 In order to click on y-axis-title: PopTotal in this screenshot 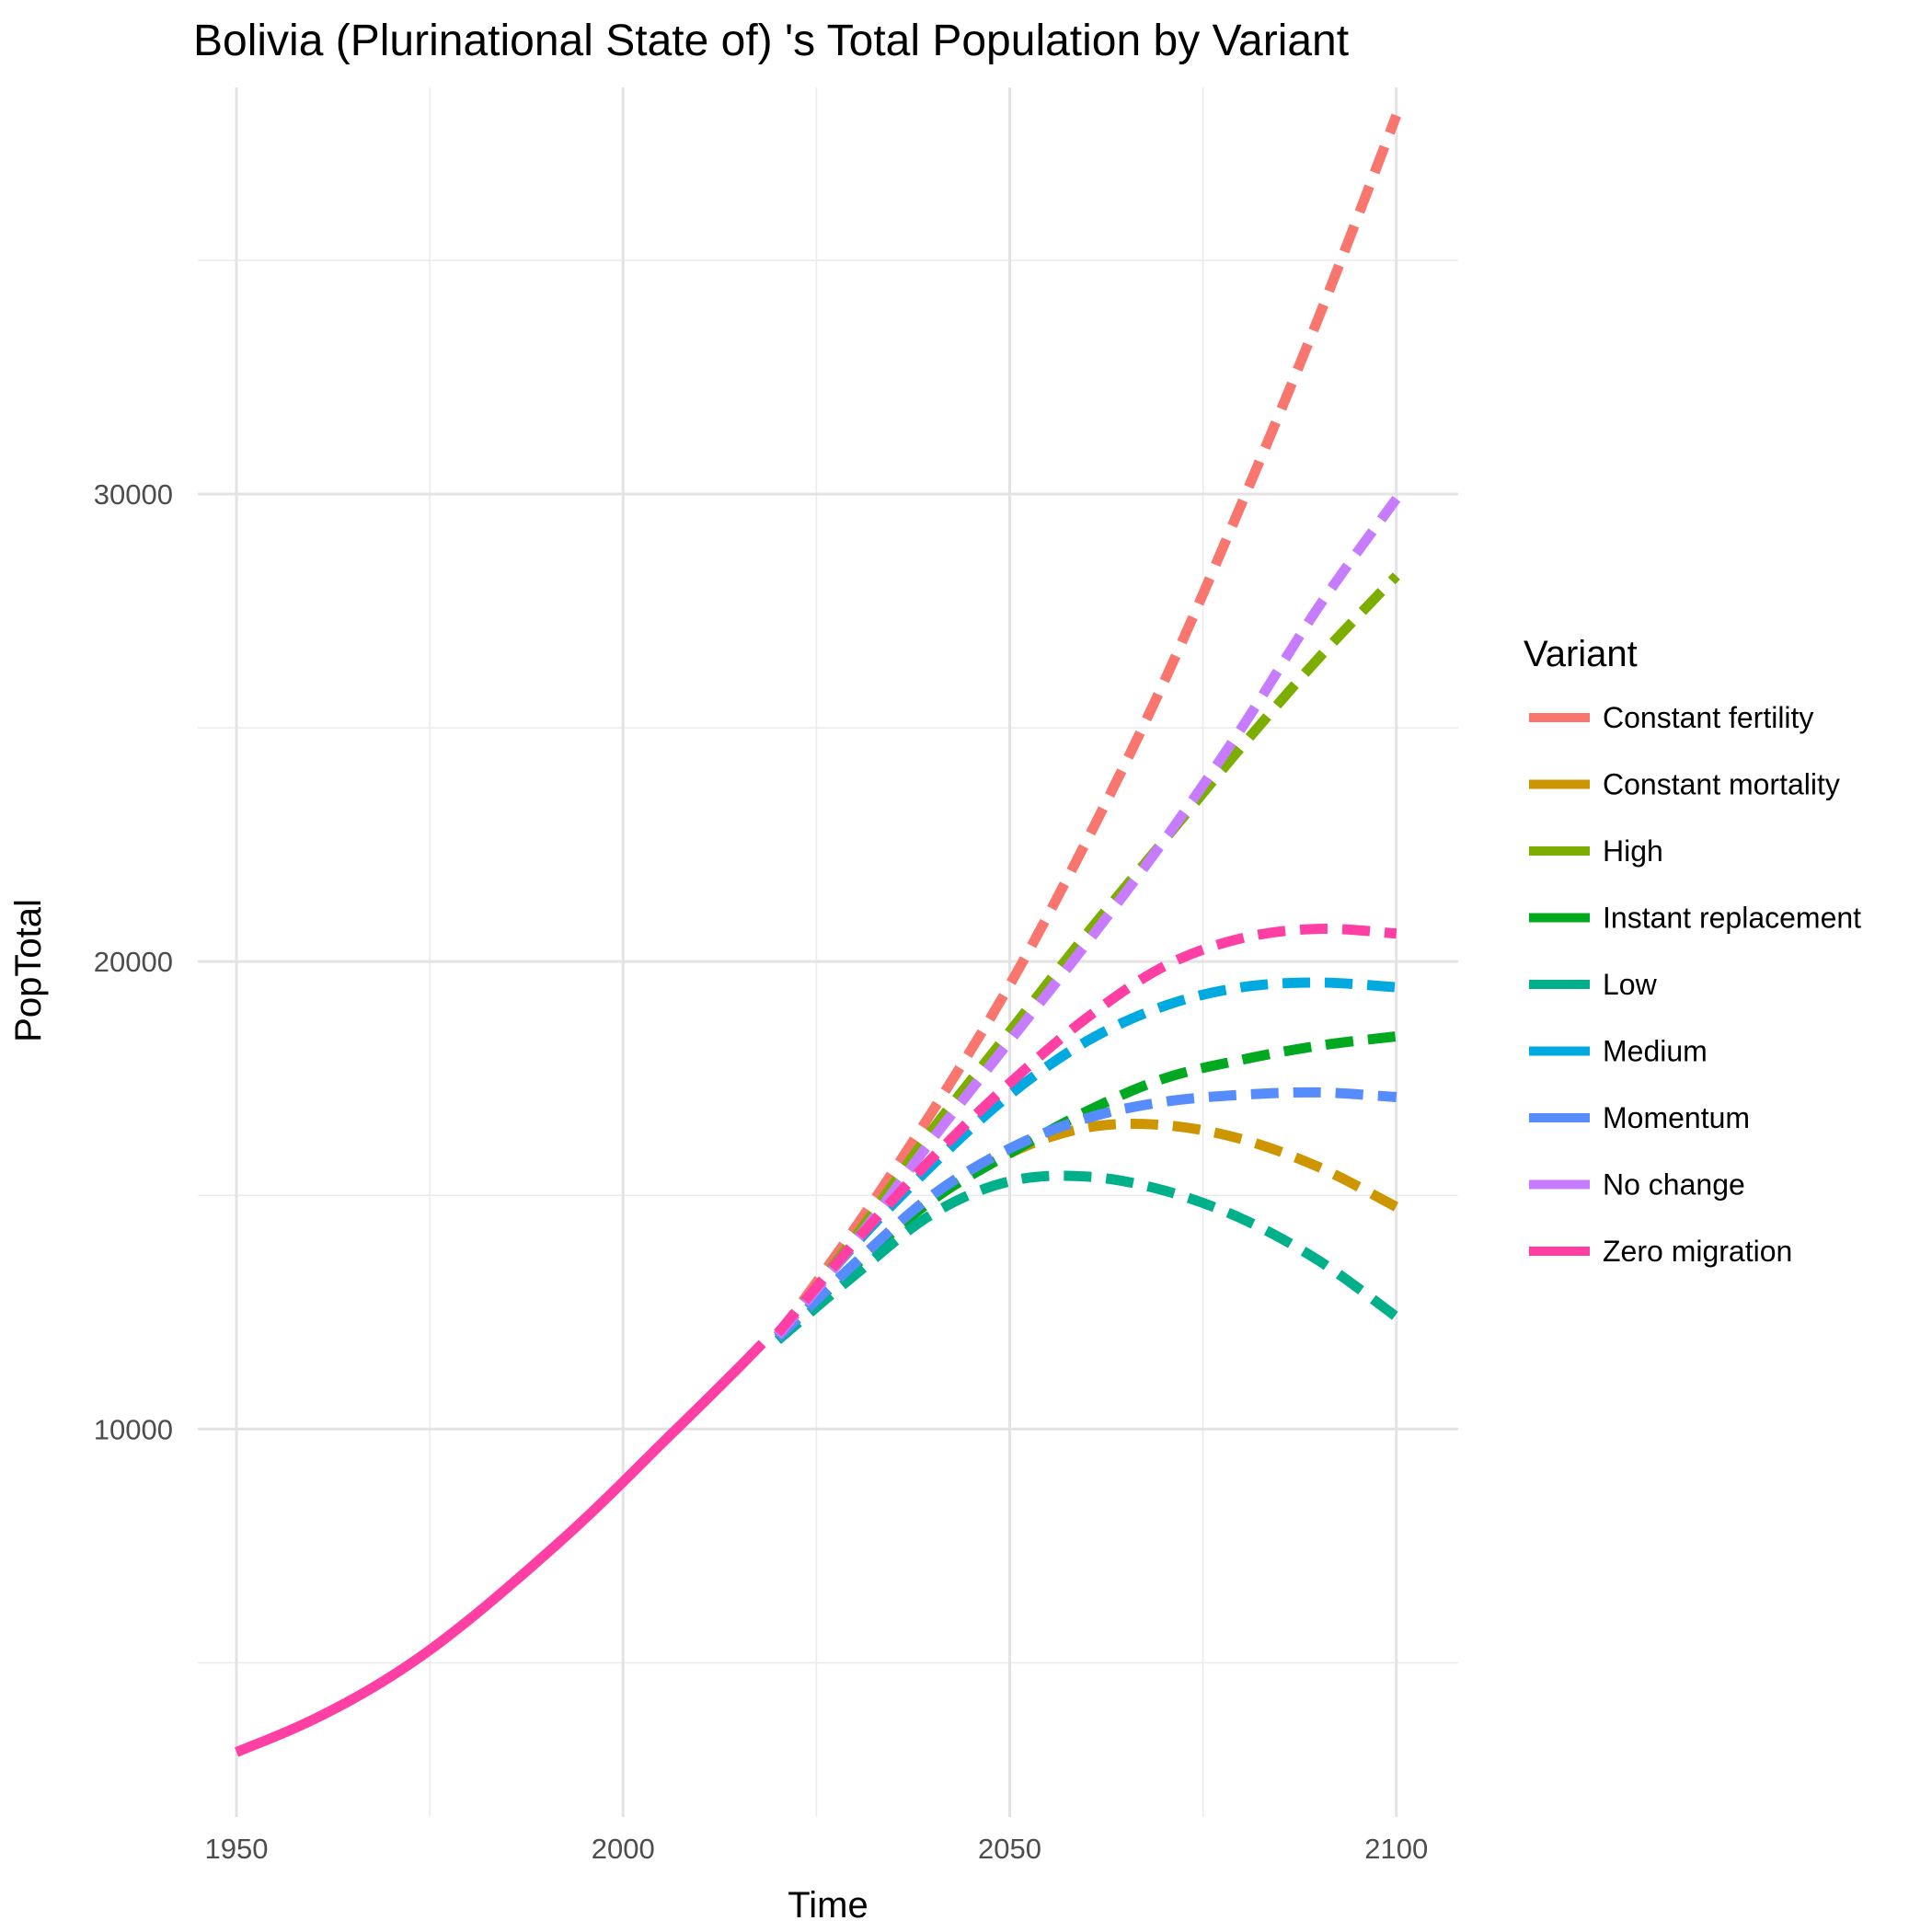, I will do `click(28, 970)`.